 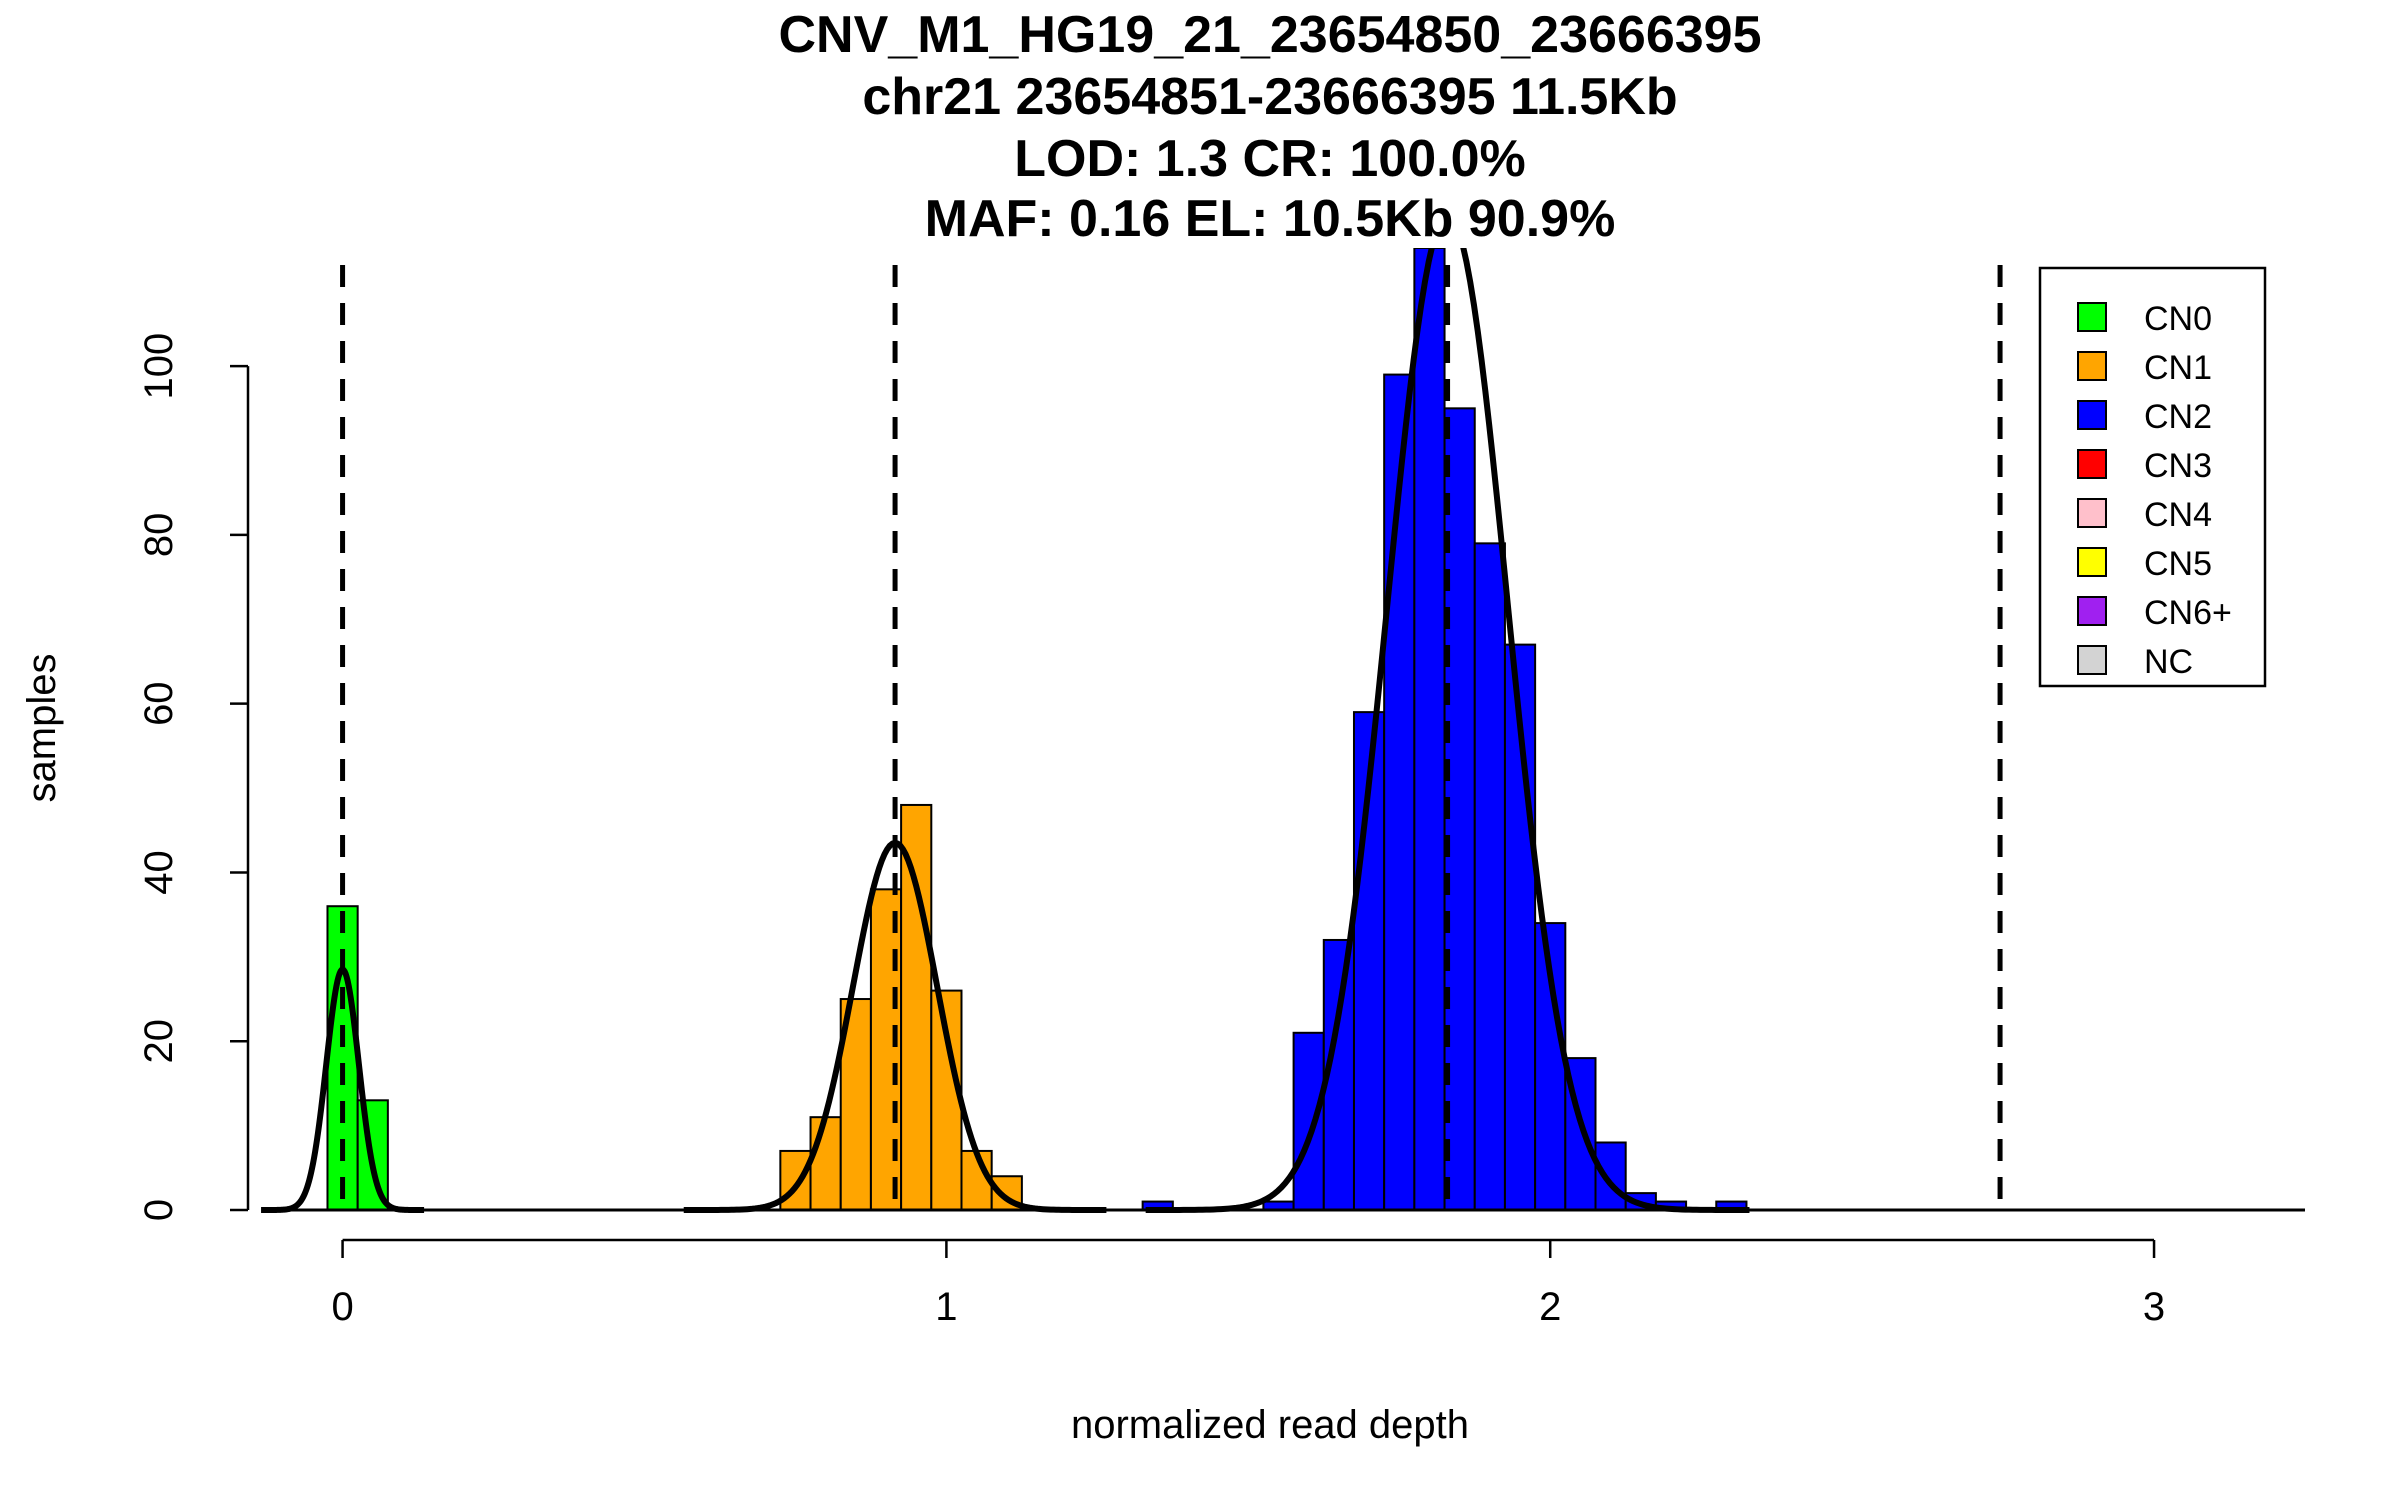 I want to click on y-axis-label: samples, so click(x=42, y=728).